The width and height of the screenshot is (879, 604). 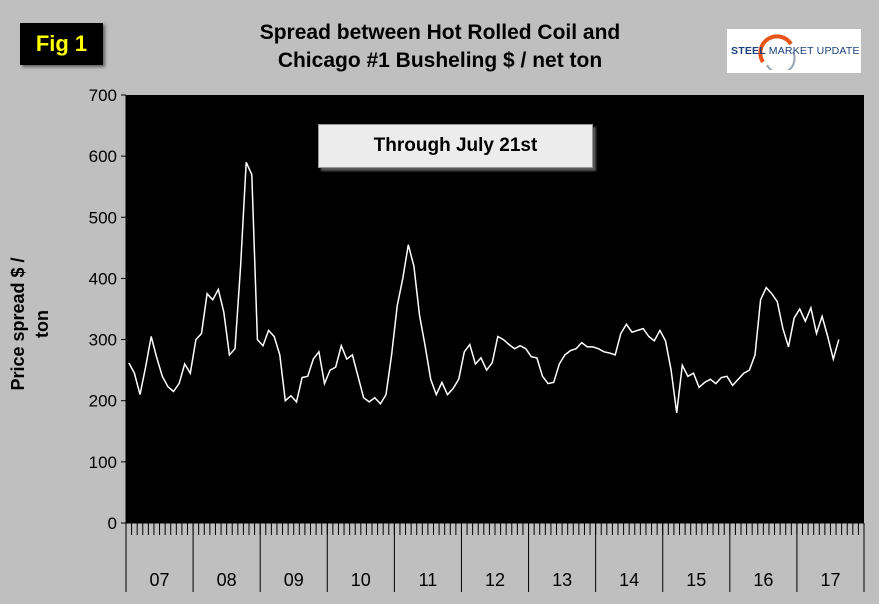 What do you see at coordinates (629, 580) in the screenshot?
I see `x-tick-label: 14` at bounding box center [629, 580].